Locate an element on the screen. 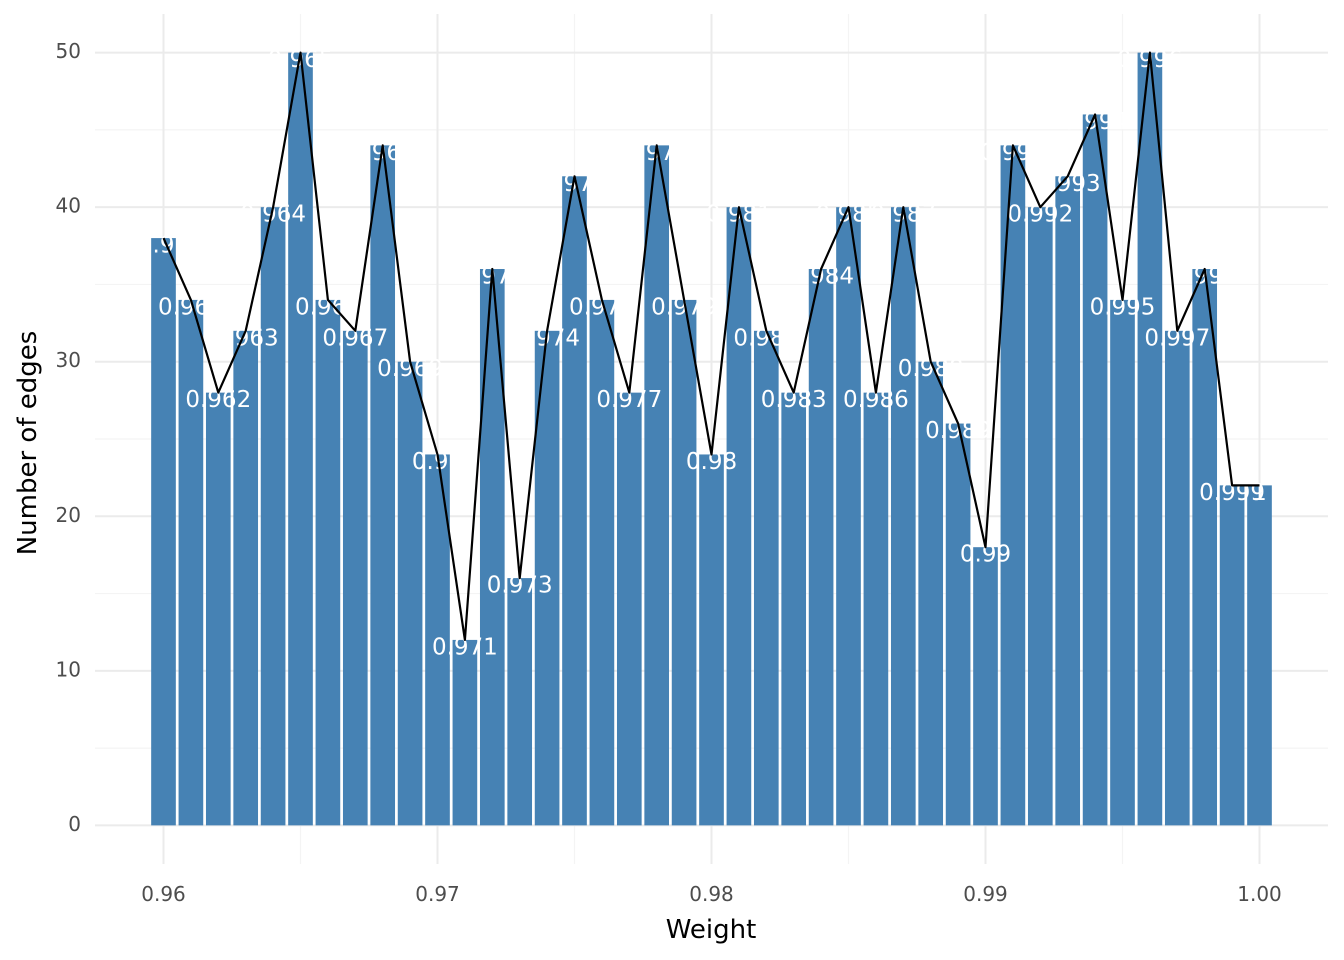  x-tick-label: 1.00 is located at coordinates (1259, 894).